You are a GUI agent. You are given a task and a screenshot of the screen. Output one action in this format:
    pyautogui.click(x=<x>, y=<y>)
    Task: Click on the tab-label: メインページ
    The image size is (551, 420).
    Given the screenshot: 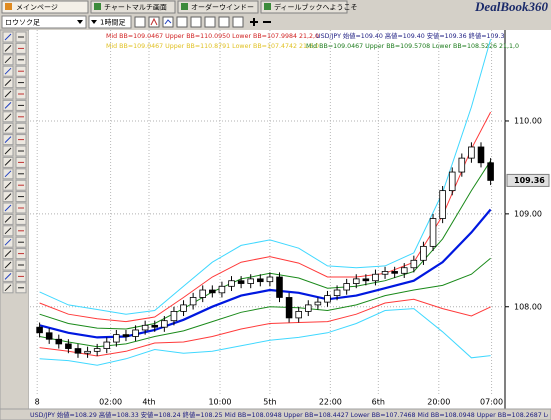 What is the action you would take?
    pyautogui.click(x=37, y=8)
    